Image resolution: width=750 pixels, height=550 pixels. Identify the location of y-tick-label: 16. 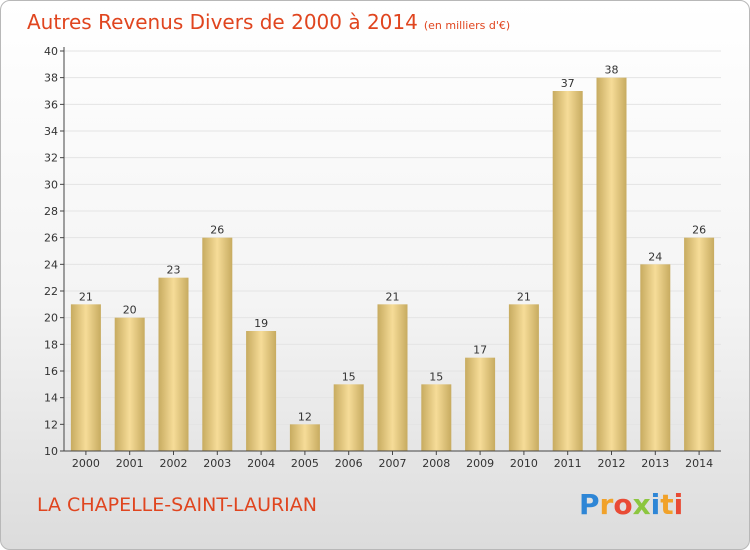
(51, 371).